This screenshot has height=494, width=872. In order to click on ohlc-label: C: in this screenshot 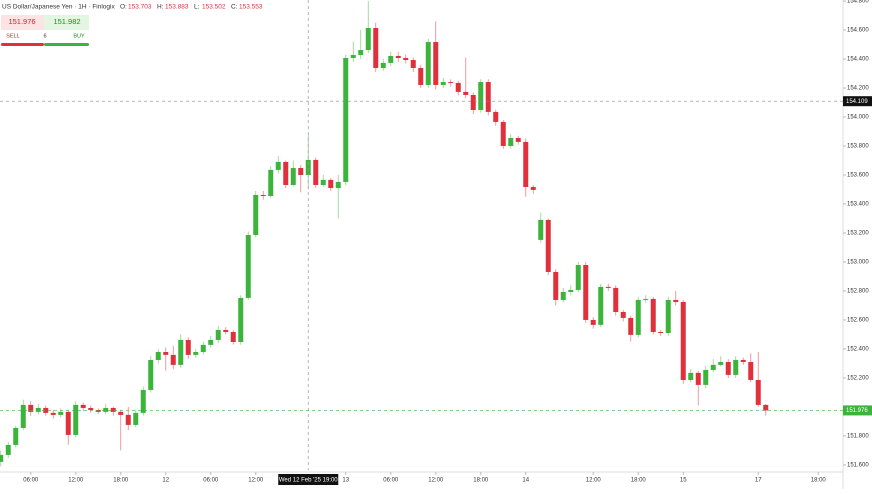, I will do `click(234, 7)`.